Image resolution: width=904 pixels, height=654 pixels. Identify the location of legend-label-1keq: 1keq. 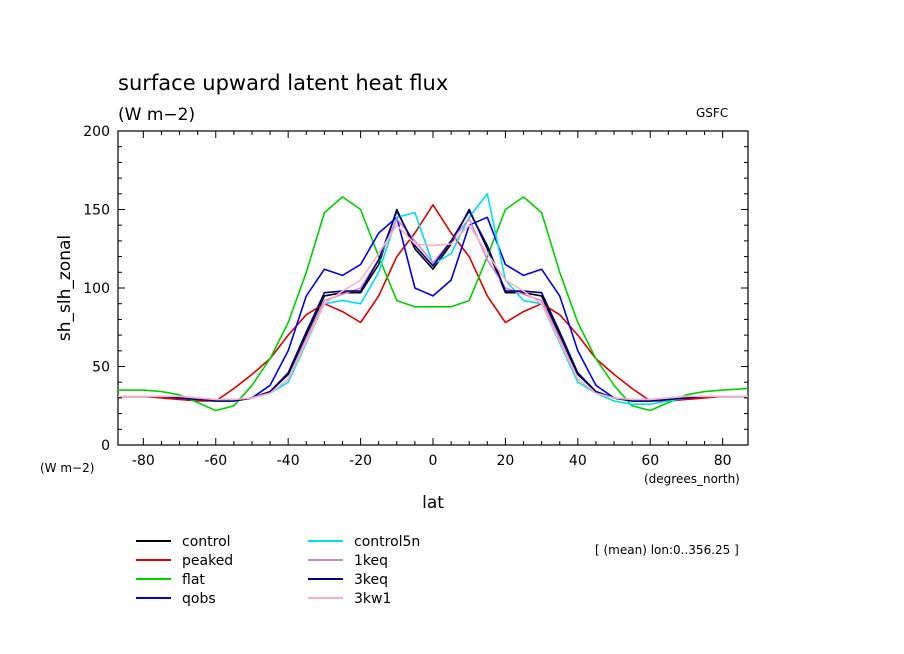
(371, 561).